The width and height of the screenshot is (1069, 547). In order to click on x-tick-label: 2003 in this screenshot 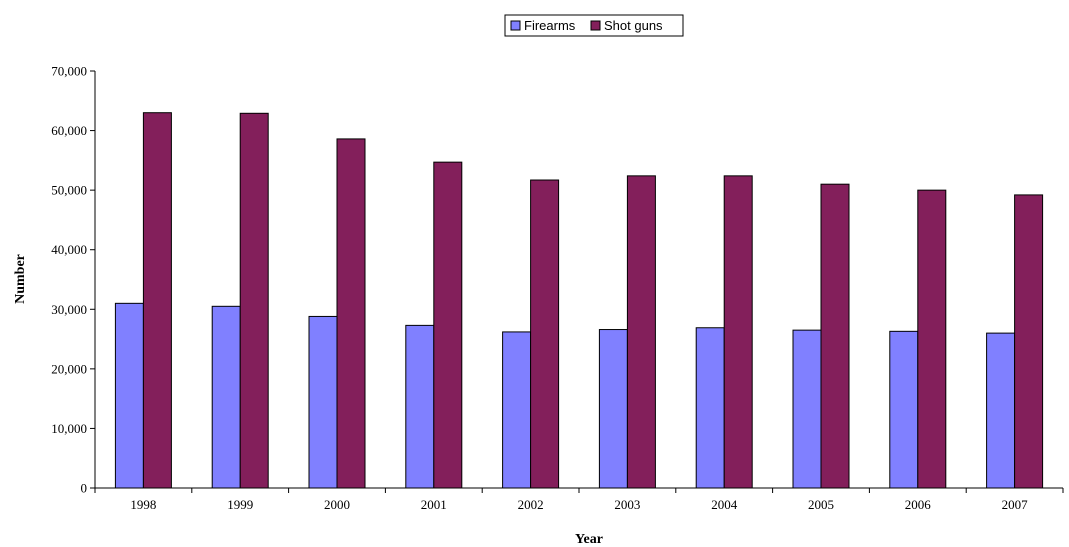, I will do `click(627, 504)`.